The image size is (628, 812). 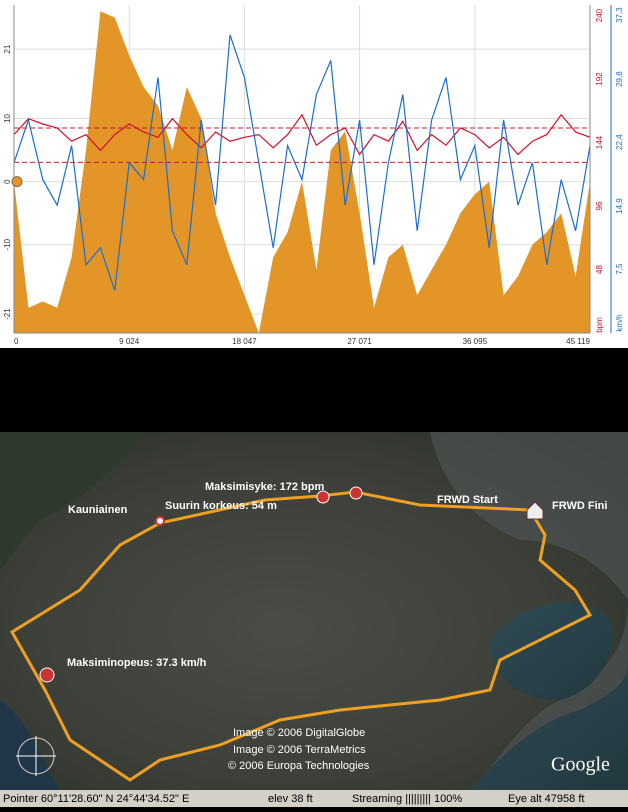 What do you see at coordinates (70, 501) in the screenshot?
I see `forest` at bounding box center [70, 501].